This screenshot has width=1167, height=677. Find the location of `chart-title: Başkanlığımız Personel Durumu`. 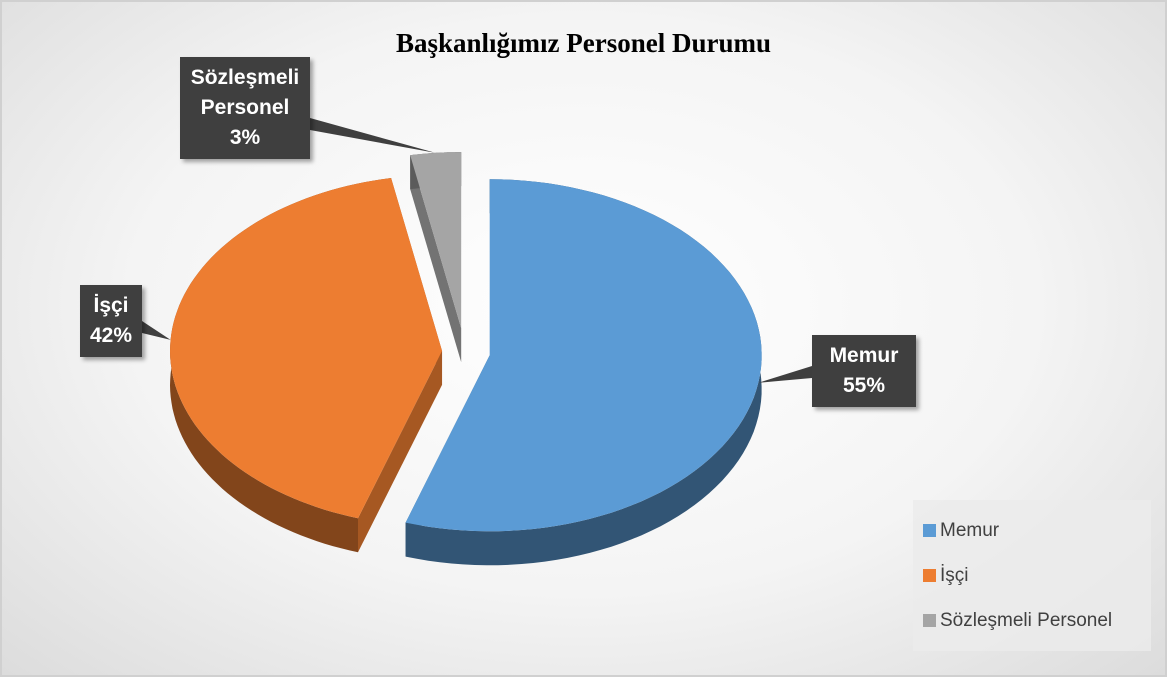

chart-title: Başkanlığımız Personel Durumu is located at coordinates (583, 43).